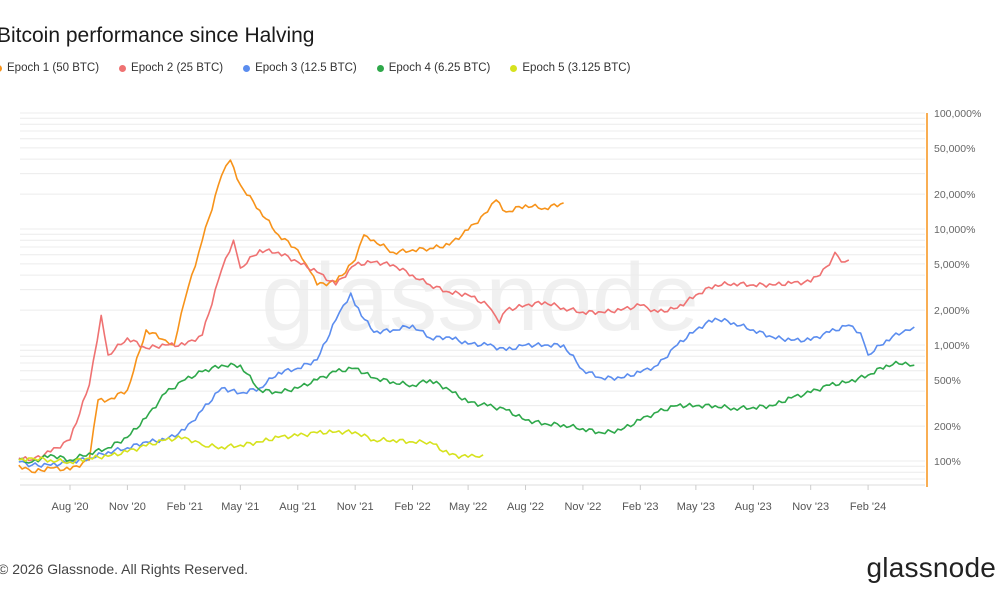  What do you see at coordinates (954, 149) in the screenshot?
I see `y-tick-label: 50,000%` at bounding box center [954, 149].